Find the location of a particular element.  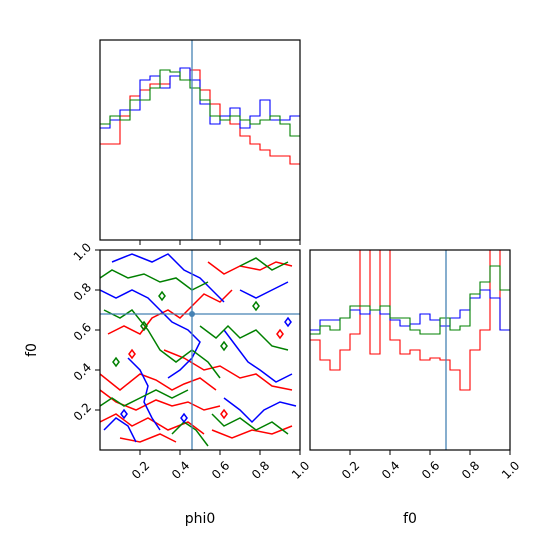

x-axis-label-phi0: phi0 is located at coordinates (200, 519).